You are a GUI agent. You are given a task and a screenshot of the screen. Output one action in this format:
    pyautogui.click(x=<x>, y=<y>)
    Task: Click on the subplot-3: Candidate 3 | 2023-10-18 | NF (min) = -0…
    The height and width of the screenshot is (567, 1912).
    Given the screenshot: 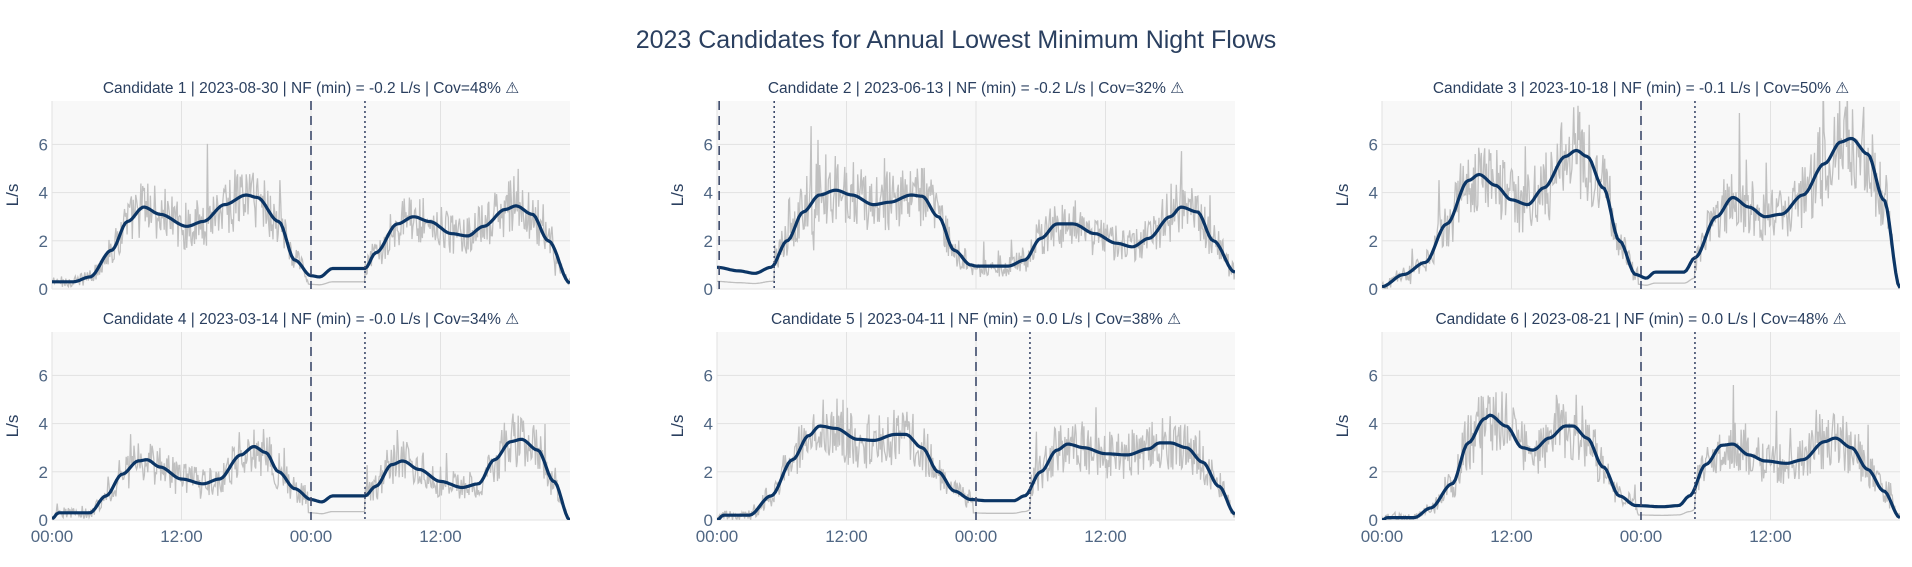 What is the action you would take?
    pyautogui.click(x=1616, y=189)
    